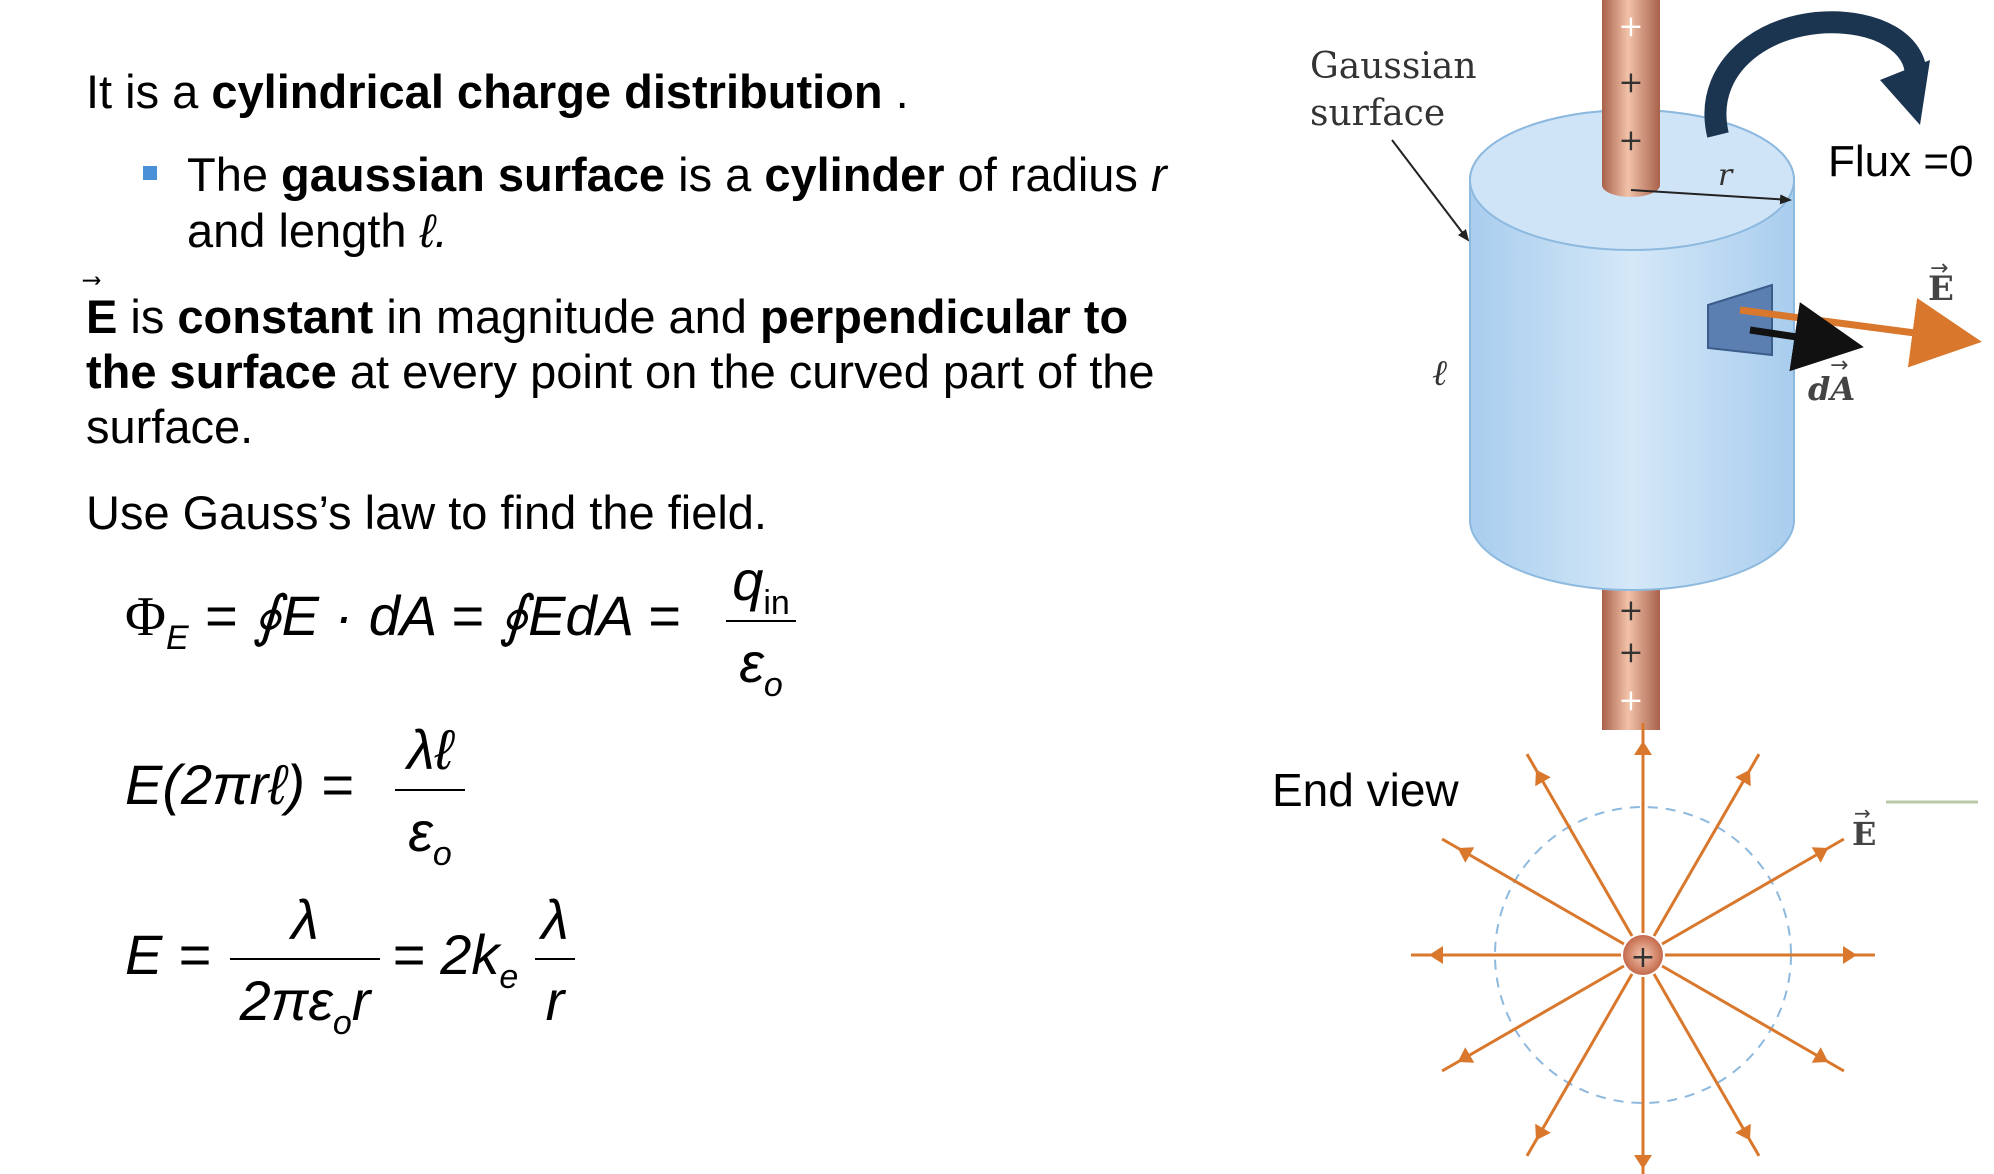 The height and width of the screenshot is (1174, 1994). I want to click on bullet-bold-gaussian: gaussian surface, so click(473, 174).